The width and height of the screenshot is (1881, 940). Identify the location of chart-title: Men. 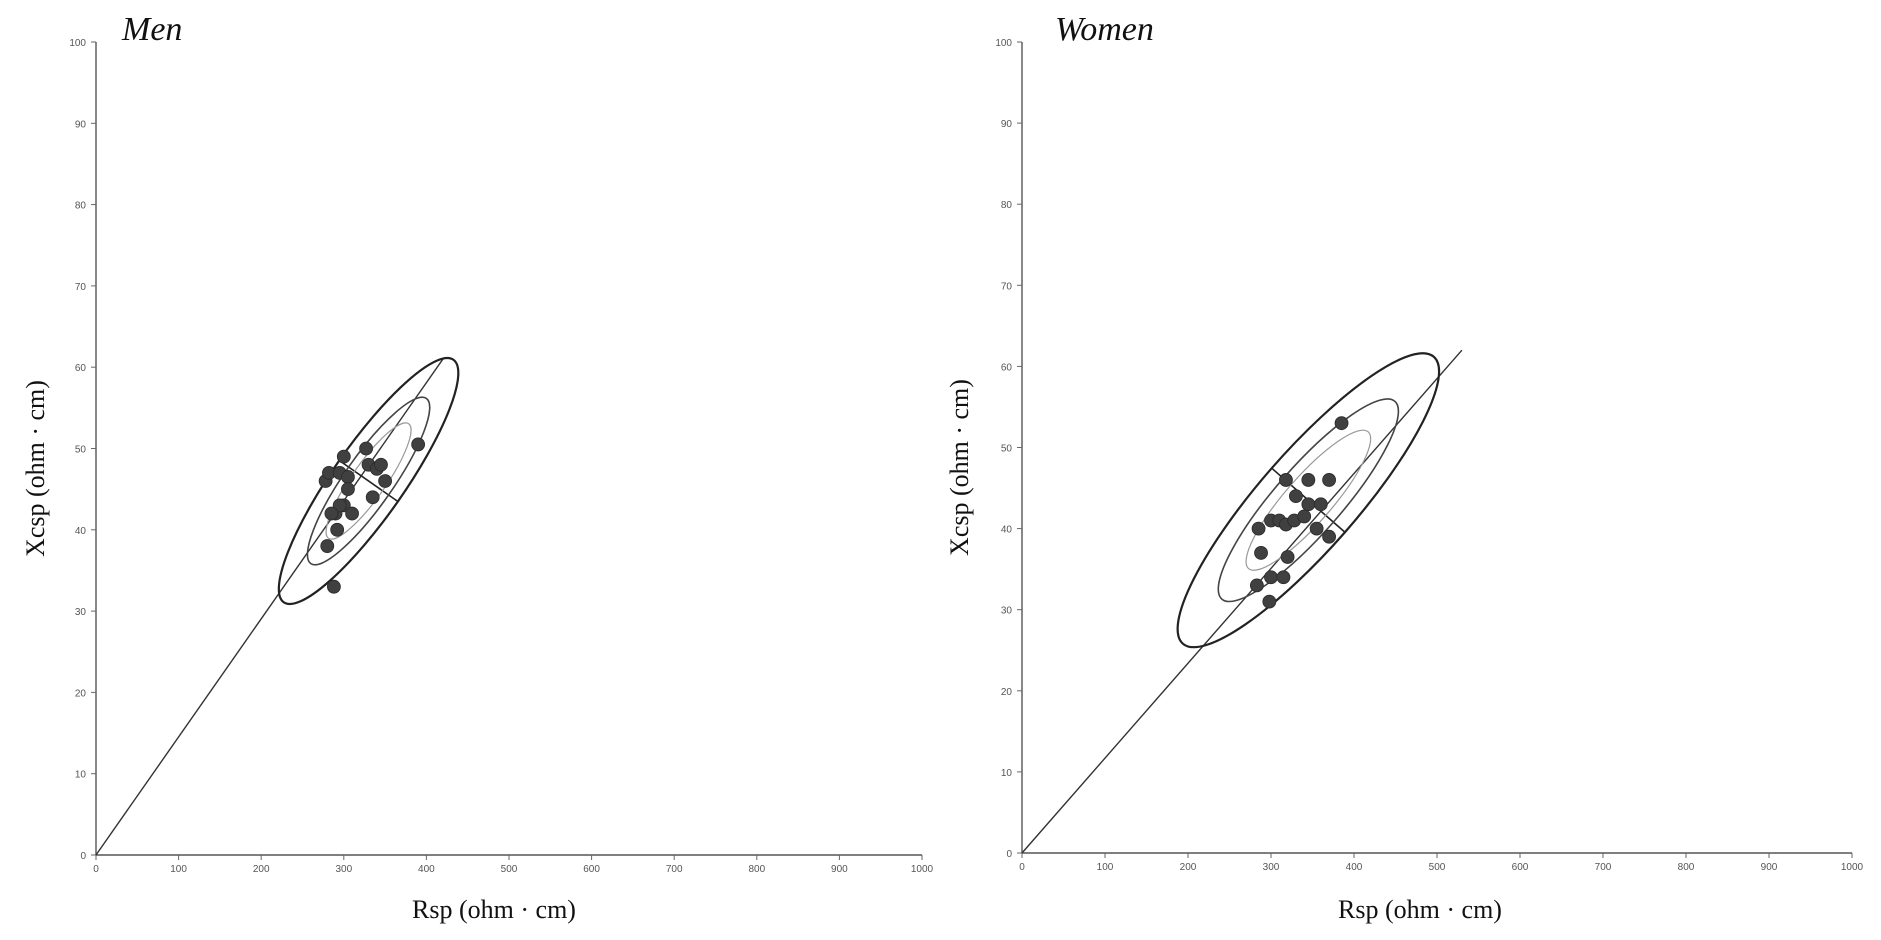
(151, 29).